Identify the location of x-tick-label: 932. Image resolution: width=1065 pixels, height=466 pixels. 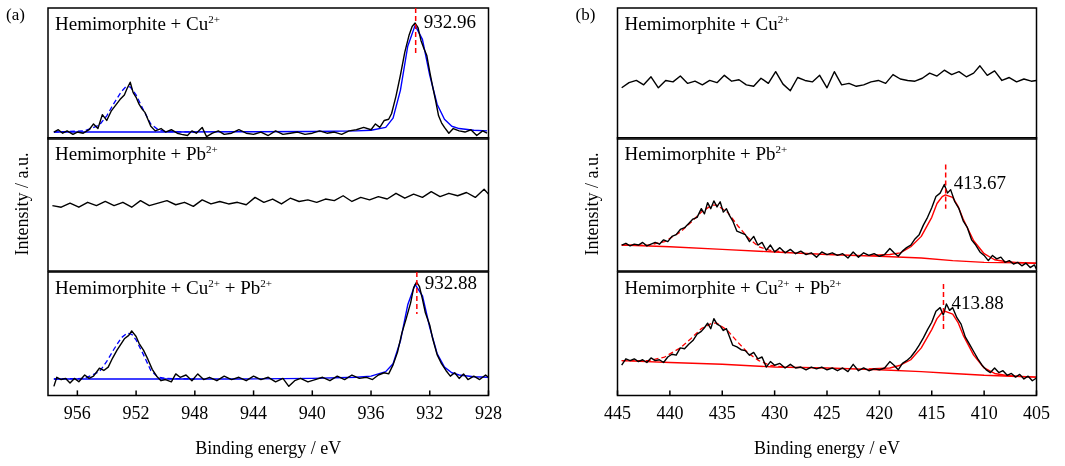
(430, 412).